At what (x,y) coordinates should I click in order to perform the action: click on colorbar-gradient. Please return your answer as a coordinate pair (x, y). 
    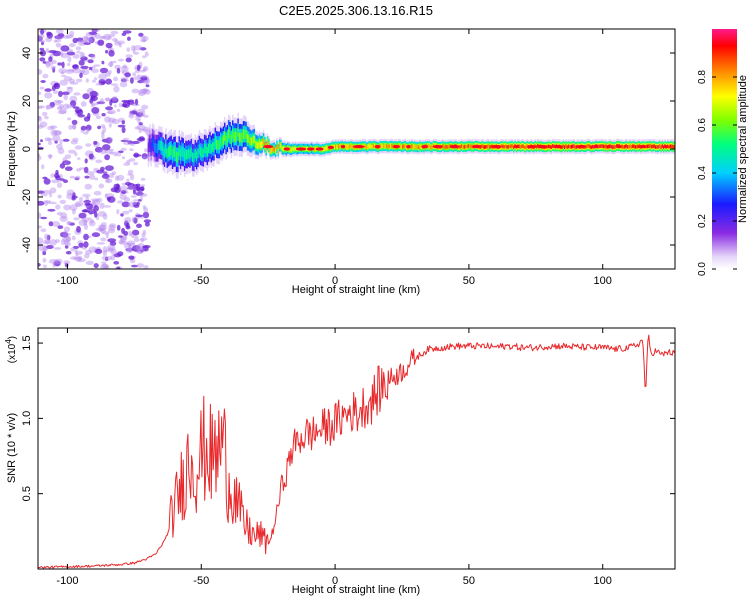
    Looking at the image, I should click on (724, 149).